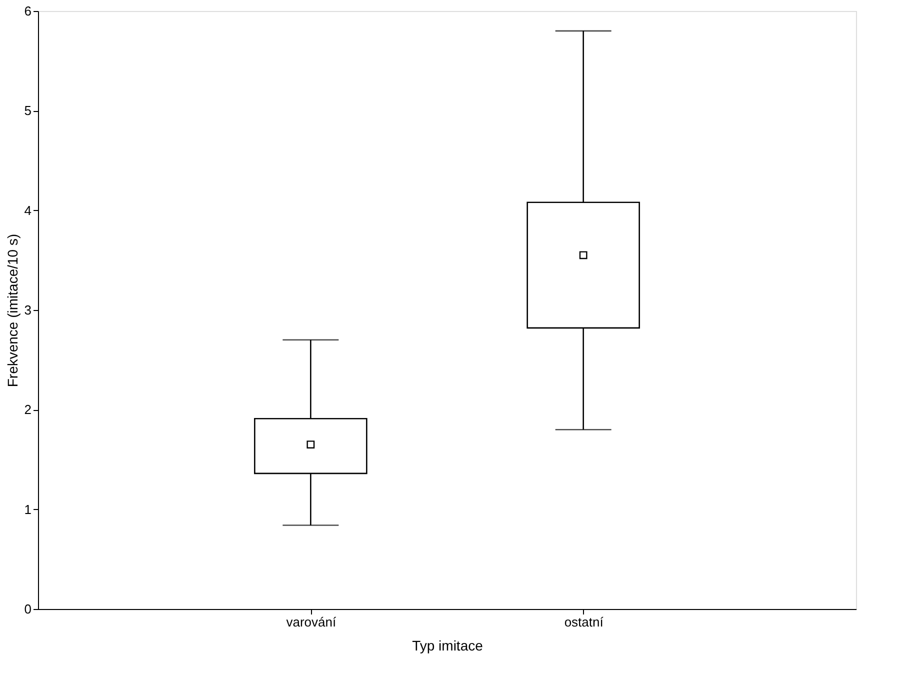 Image resolution: width=897 pixels, height=682 pixels. Describe the element at coordinates (28, 310) in the screenshot. I see `y-tick-label: 3` at that location.